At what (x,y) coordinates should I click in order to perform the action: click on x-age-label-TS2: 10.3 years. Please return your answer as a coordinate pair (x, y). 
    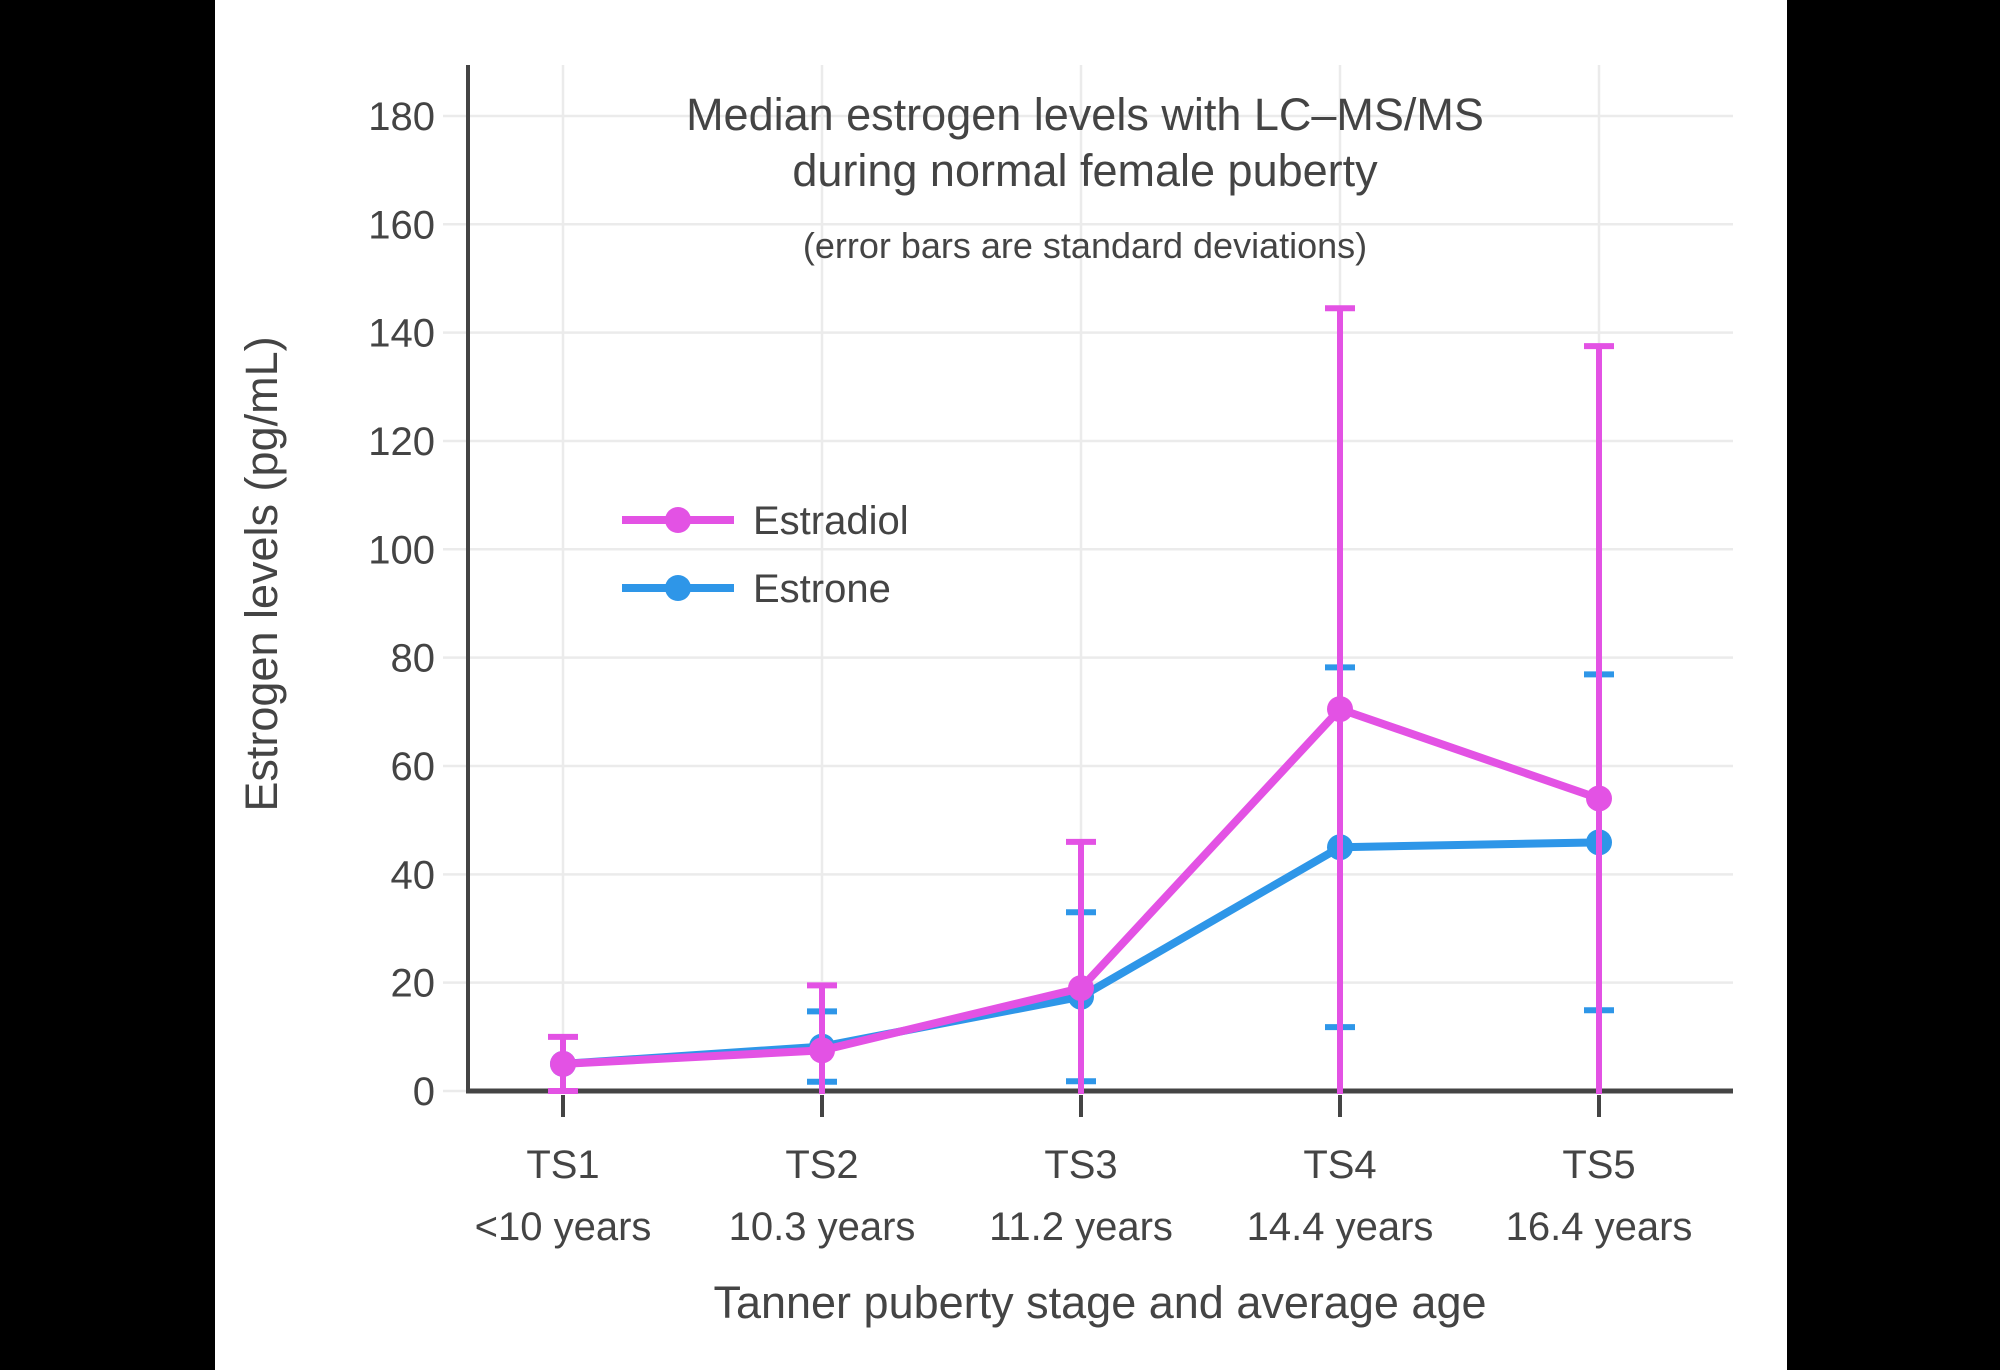
    Looking at the image, I should click on (822, 1227).